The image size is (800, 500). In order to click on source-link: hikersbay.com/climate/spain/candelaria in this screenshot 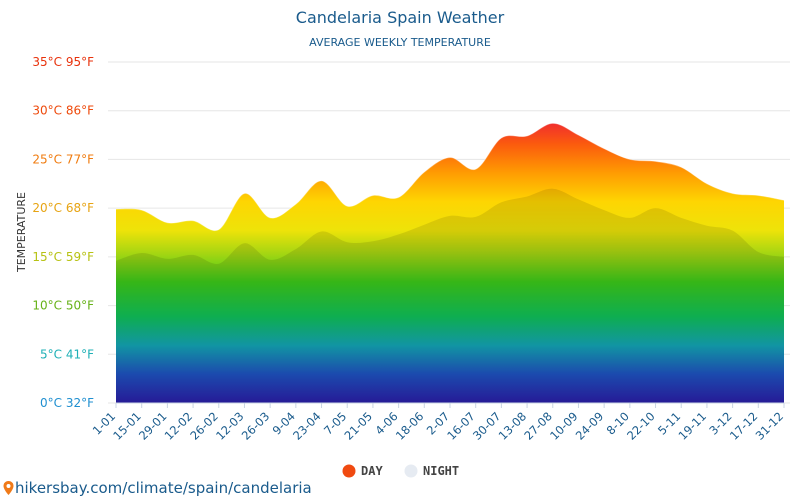, I will do `click(157, 488)`.